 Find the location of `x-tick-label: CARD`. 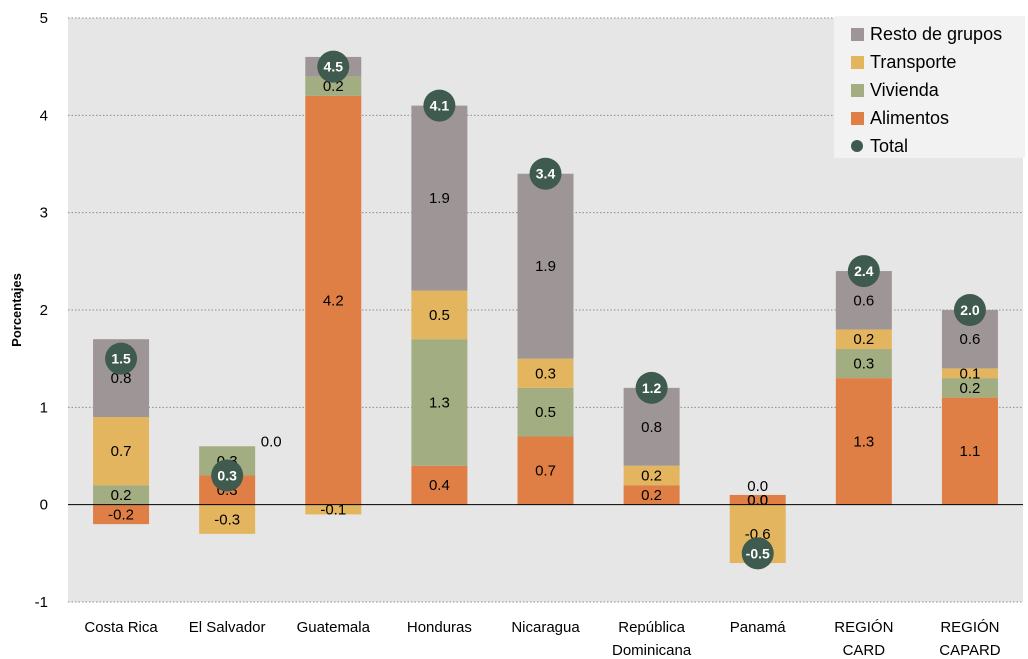

x-tick-label: CARD is located at coordinates (864, 650).